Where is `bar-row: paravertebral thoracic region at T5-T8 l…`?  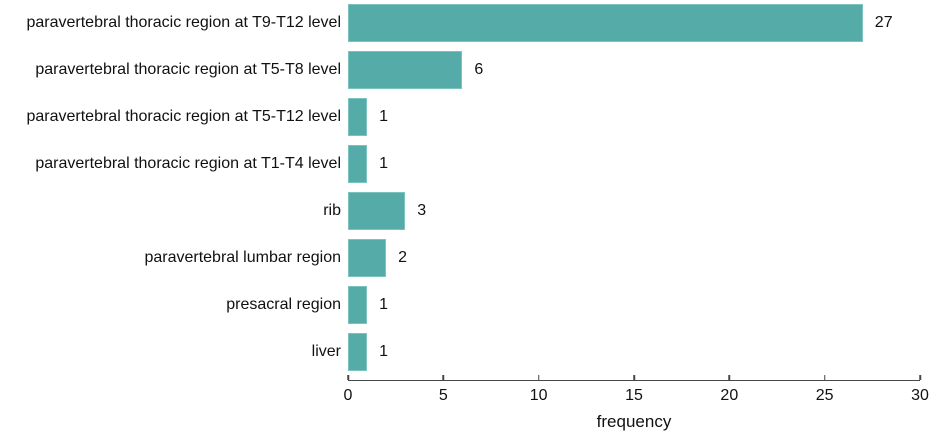 bar-row: paravertebral thoracic region at T5-T8 l… is located at coordinates (467, 70).